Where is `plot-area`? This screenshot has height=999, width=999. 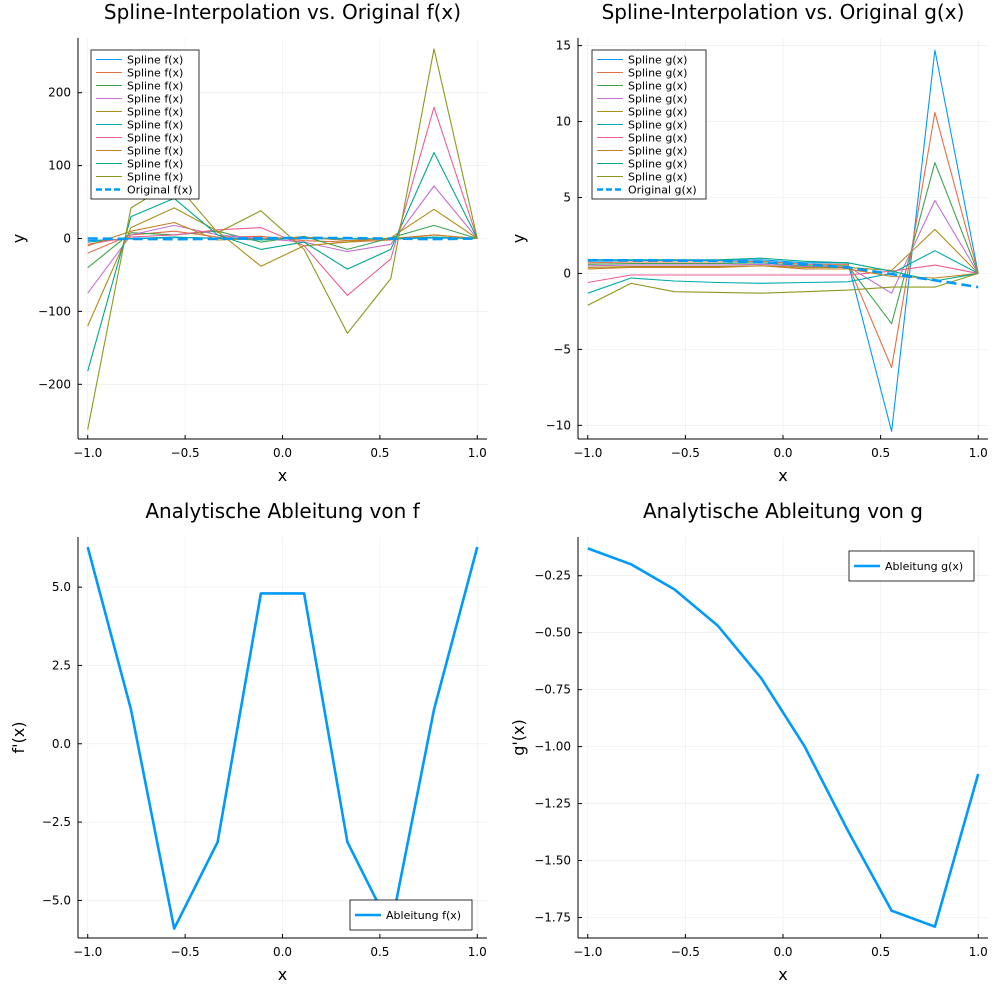 plot-area is located at coordinates (282, 239).